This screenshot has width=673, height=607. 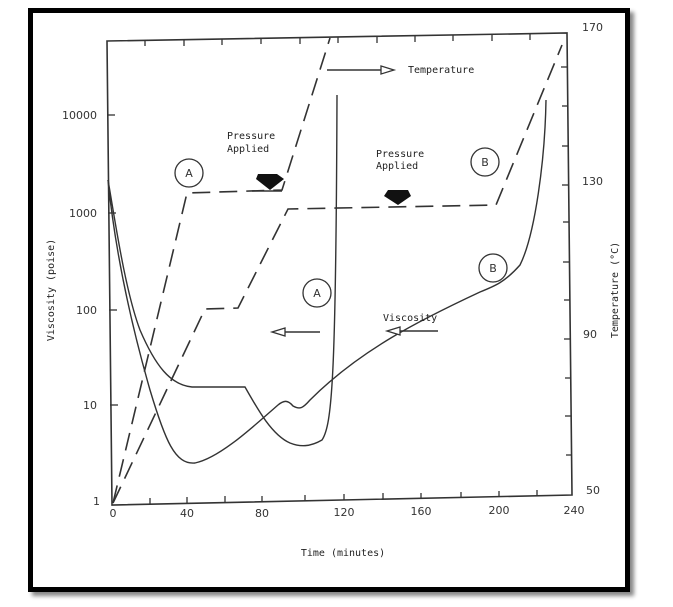 I want to click on right-ticks, so click(x=566, y=261).